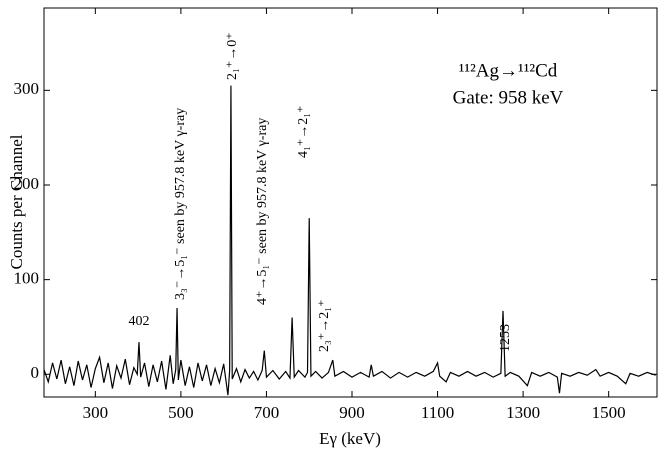 This screenshot has width=665, height=457. I want to click on y-axis-label: Counts per Channel, so click(16, 201).